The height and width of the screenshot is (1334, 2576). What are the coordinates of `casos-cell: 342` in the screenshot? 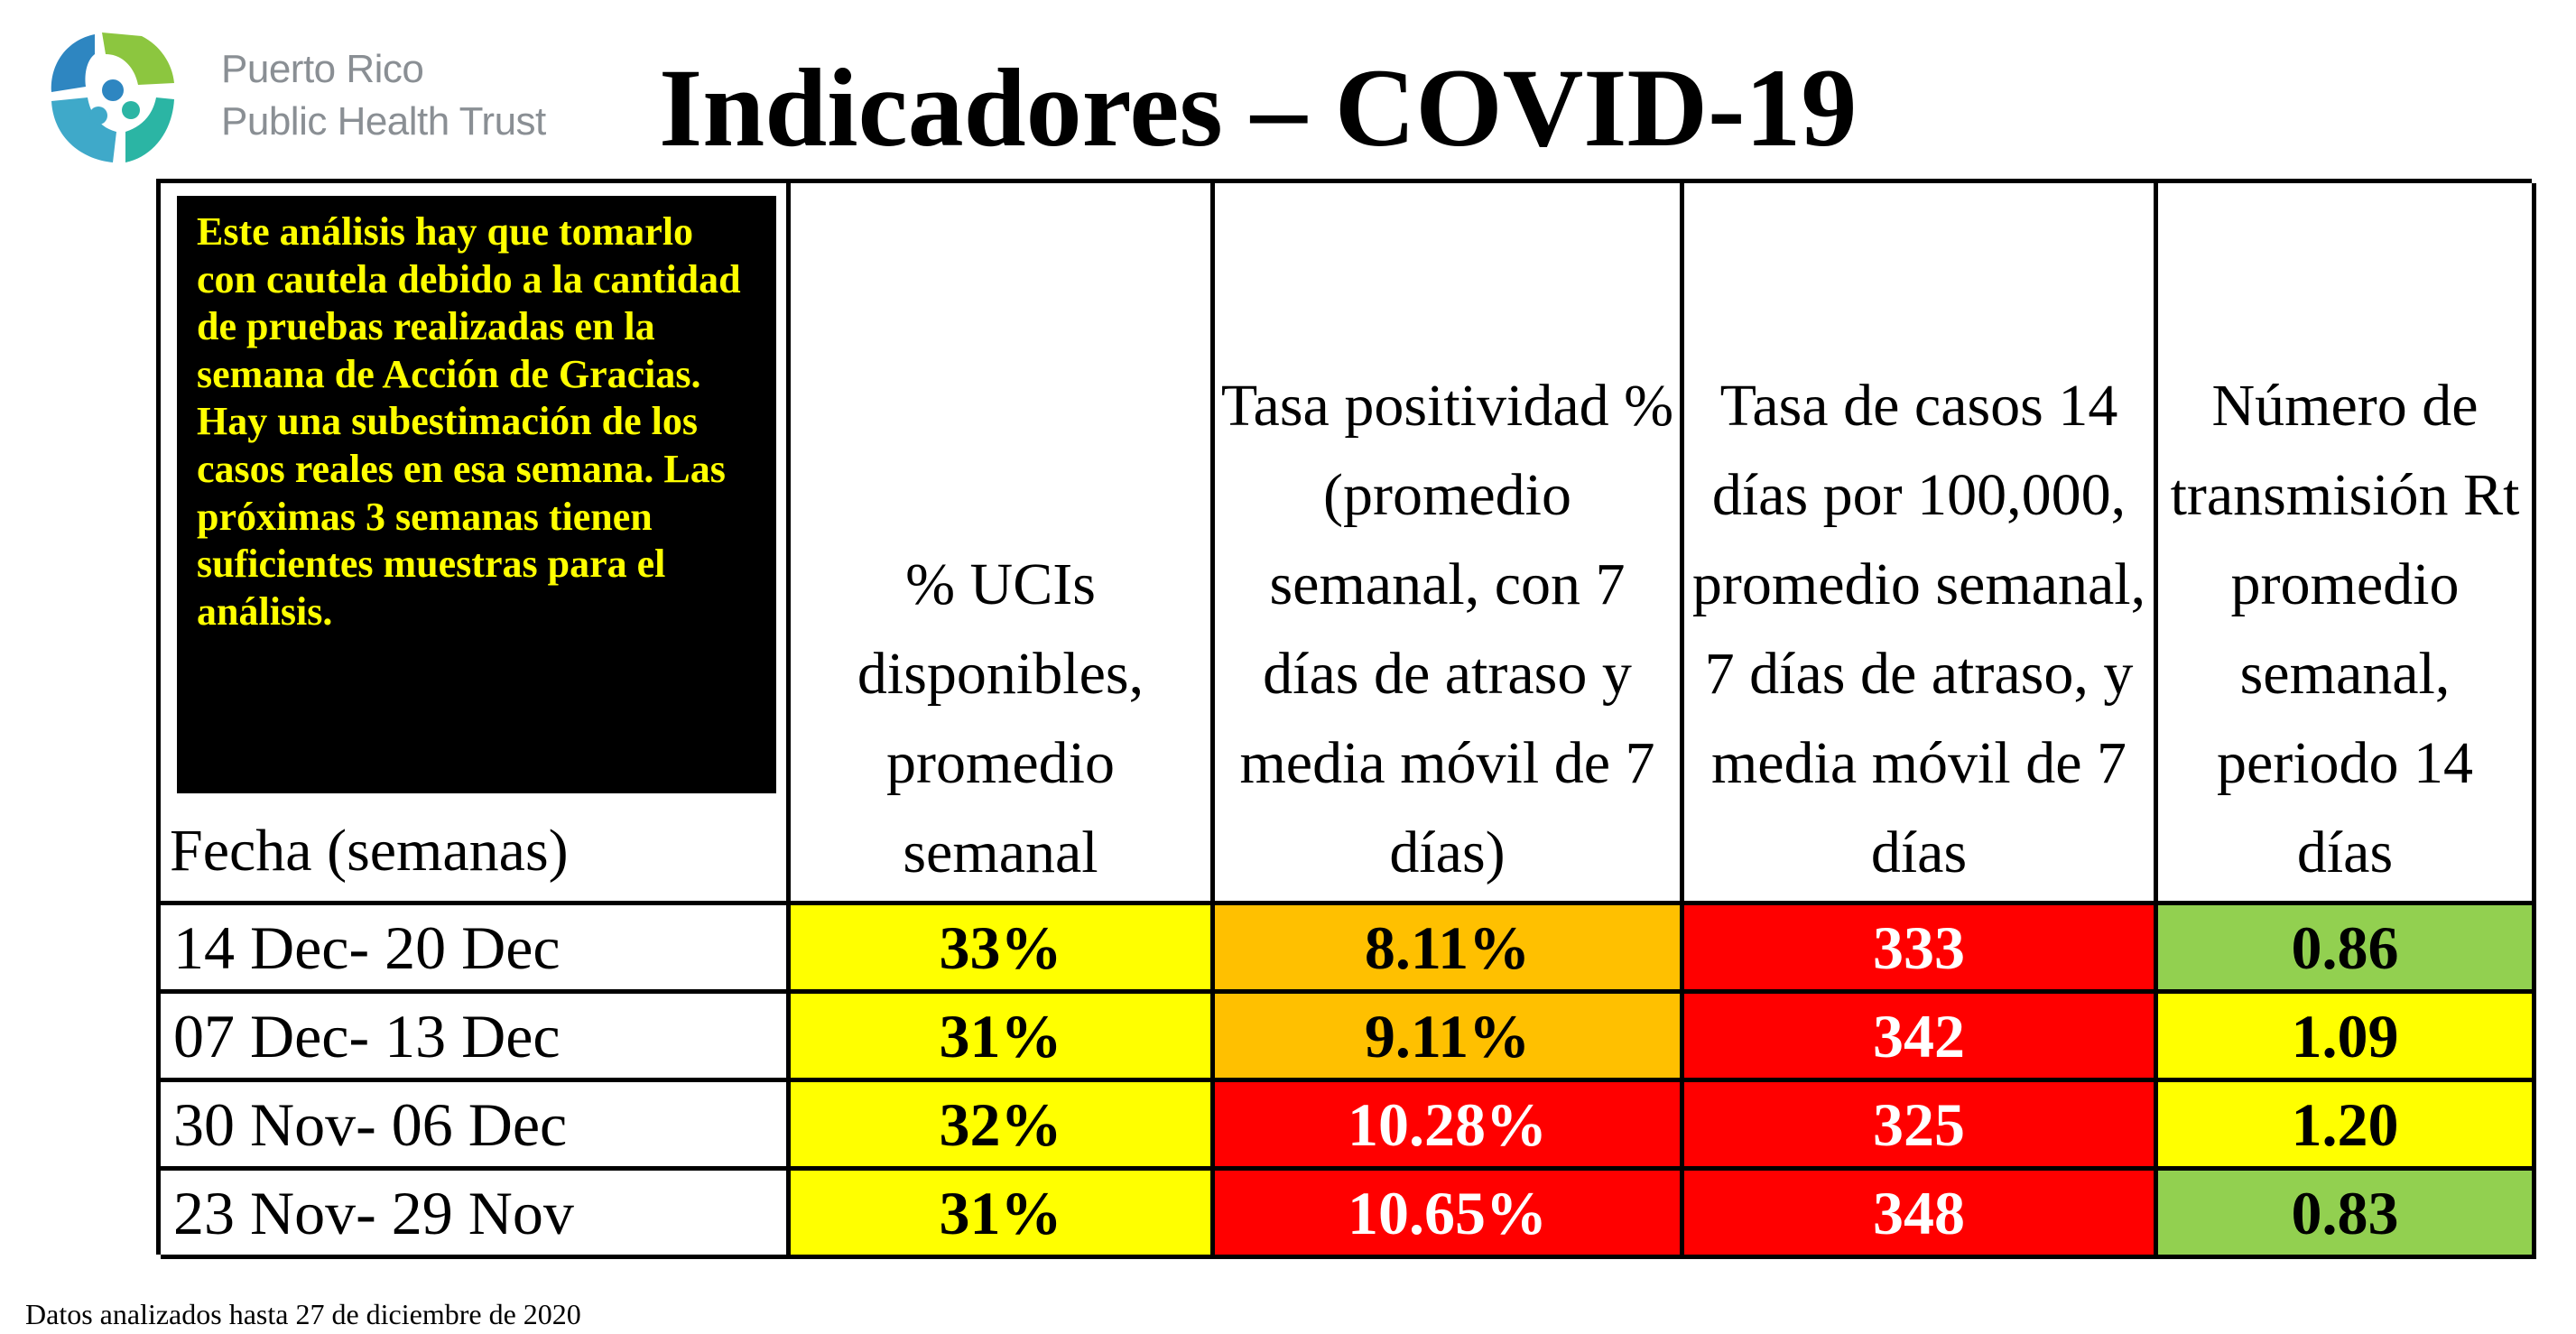 It's located at (1921, 1038).